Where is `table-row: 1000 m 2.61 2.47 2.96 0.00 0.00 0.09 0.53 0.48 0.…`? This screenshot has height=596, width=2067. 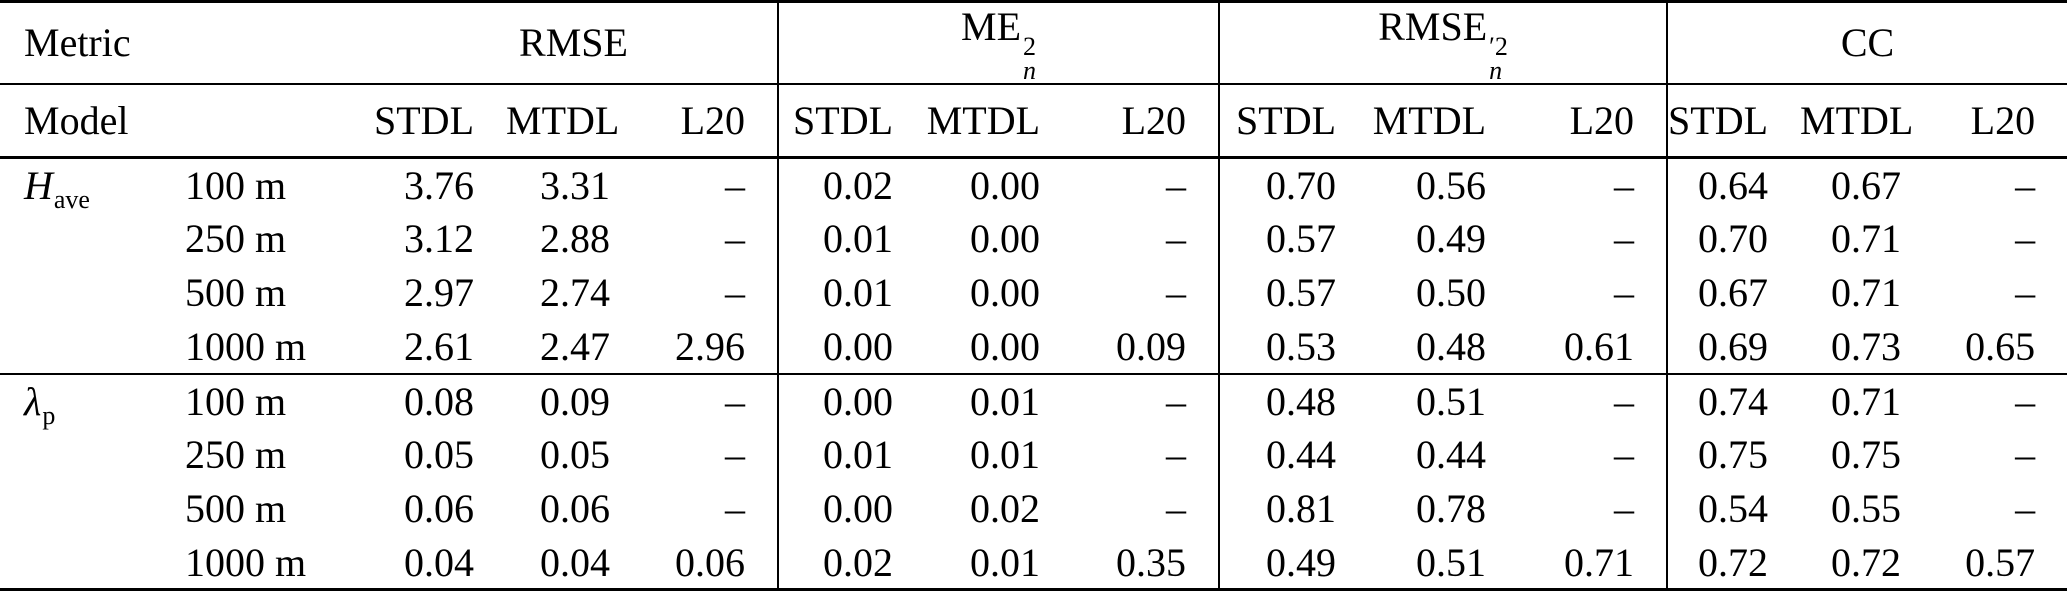 table-row: 1000 m 2.61 2.47 2.96 0.00 0.00 0.09 0.53 0.48 0.… is located at coordinates (1033, 346).